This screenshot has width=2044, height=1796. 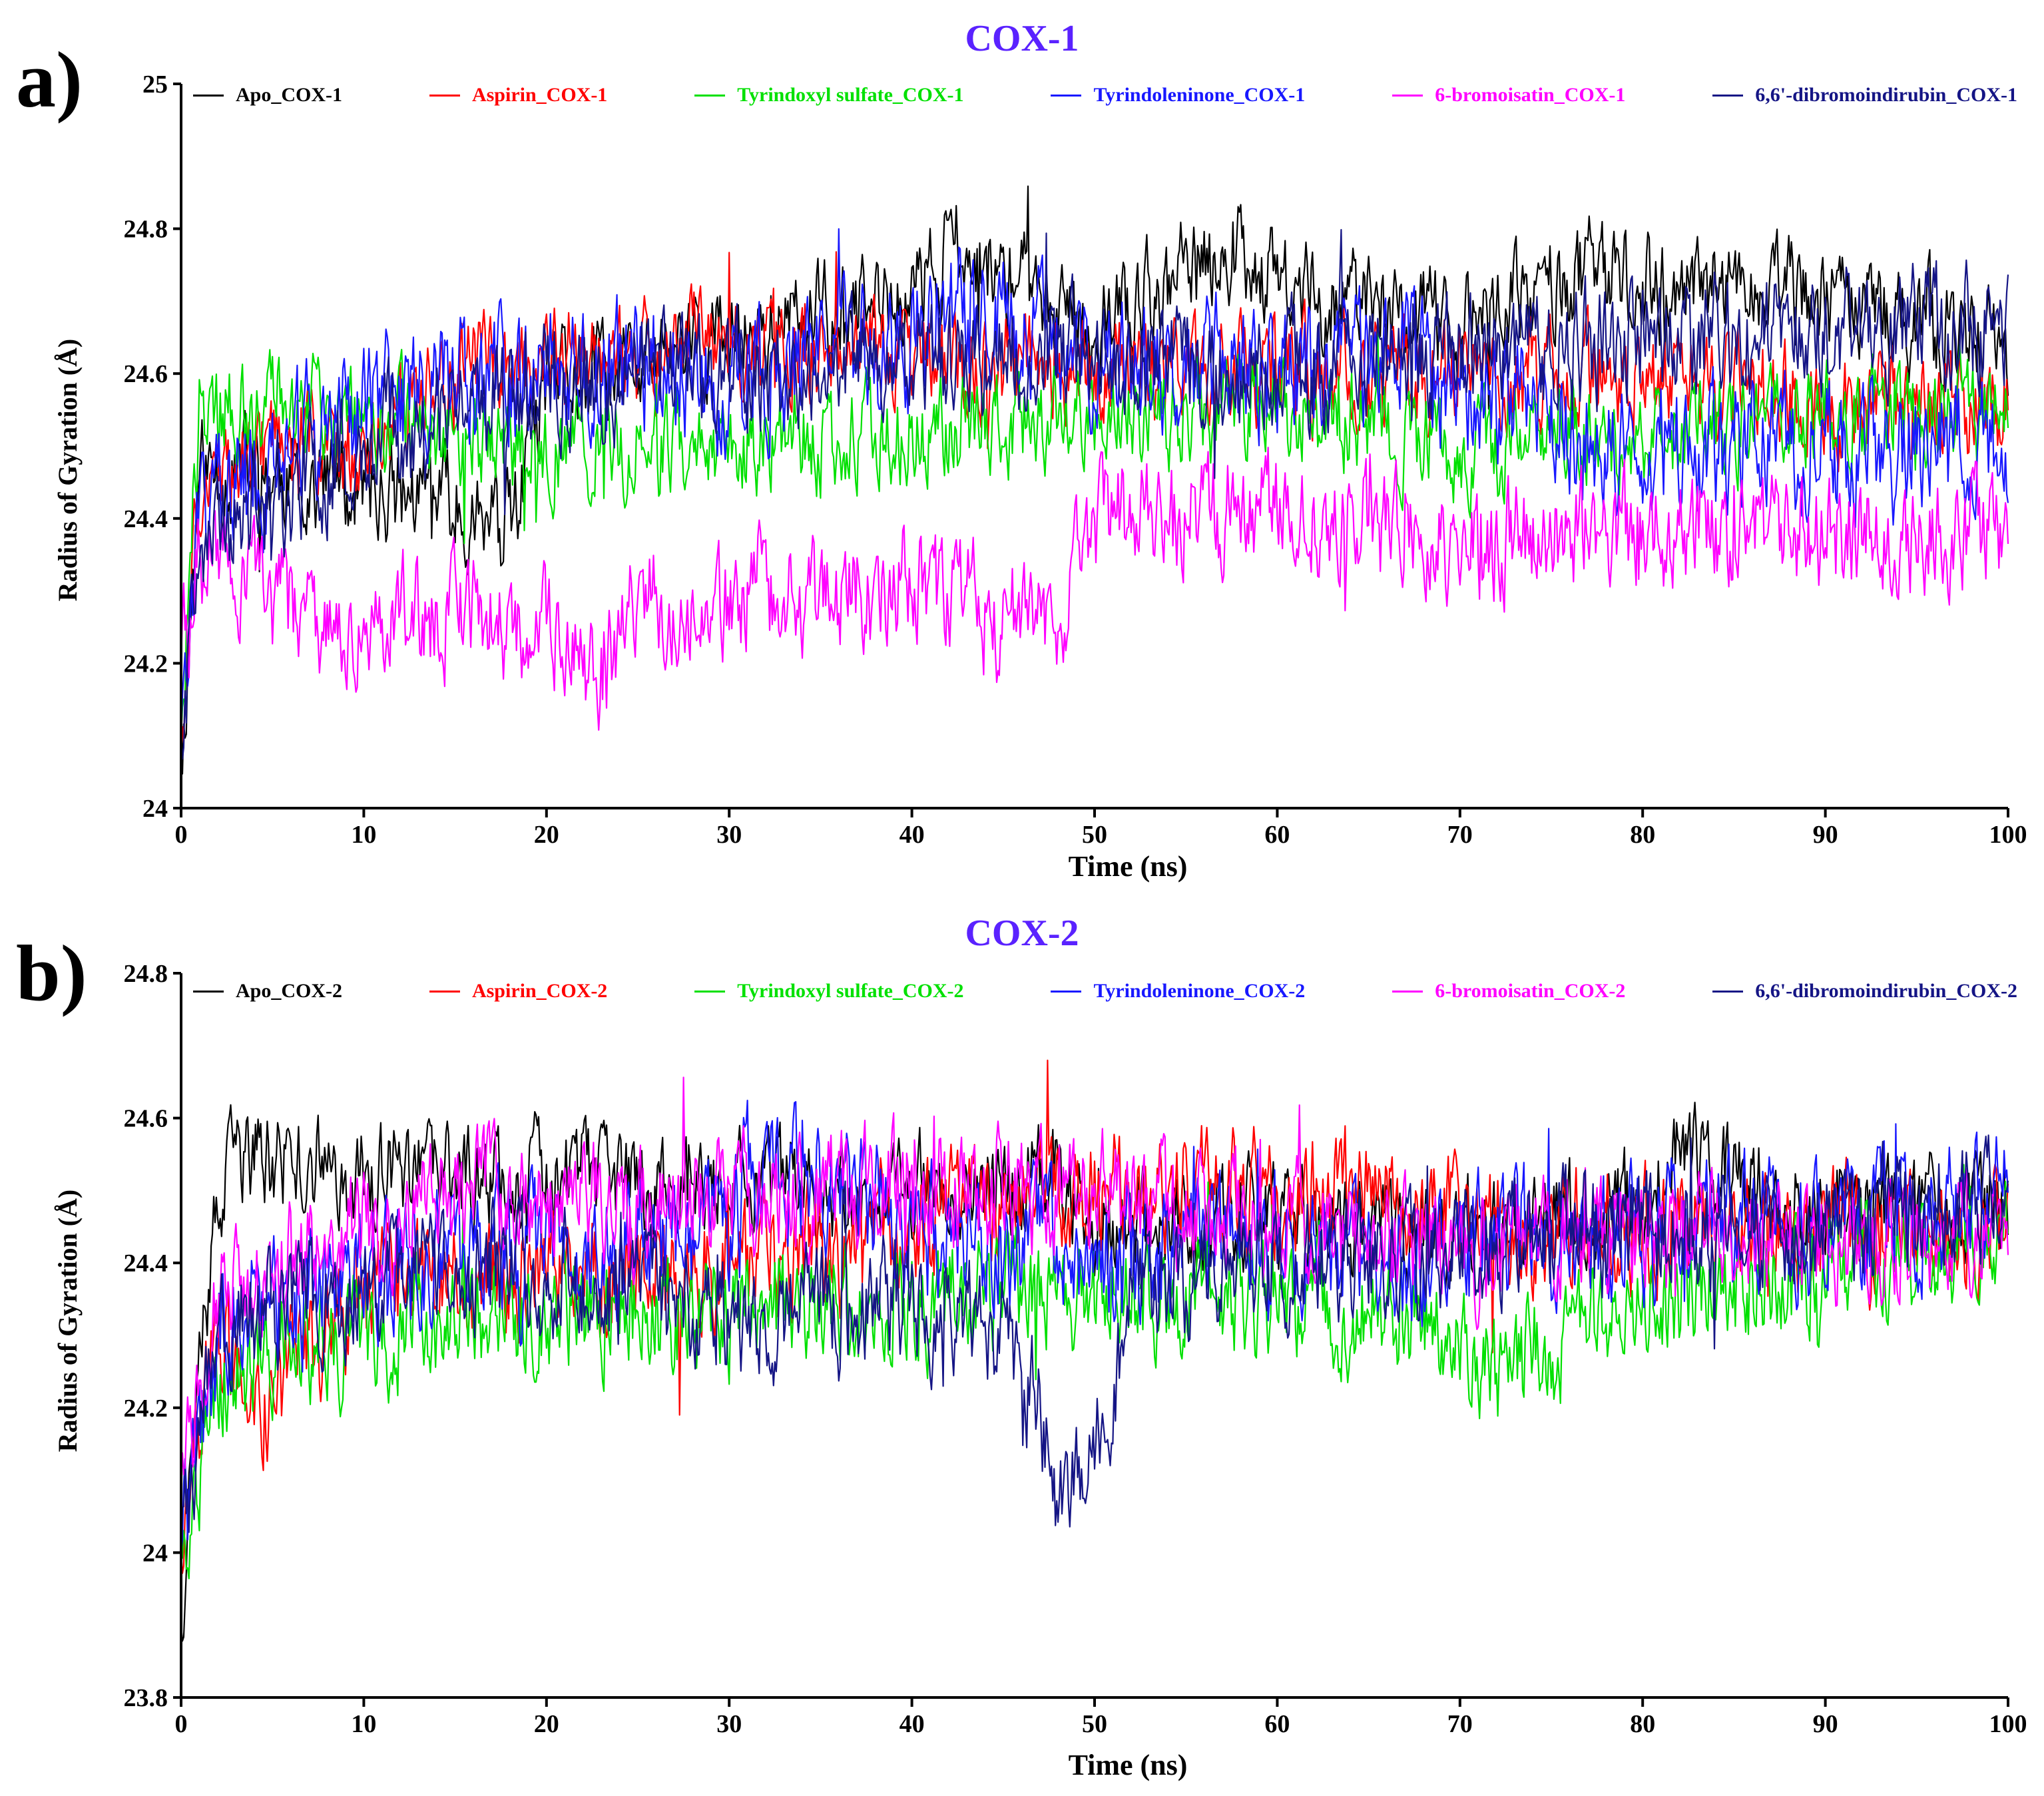 I want to click on chart-a-x-tick-label: 40, so click(x=912, y=835).